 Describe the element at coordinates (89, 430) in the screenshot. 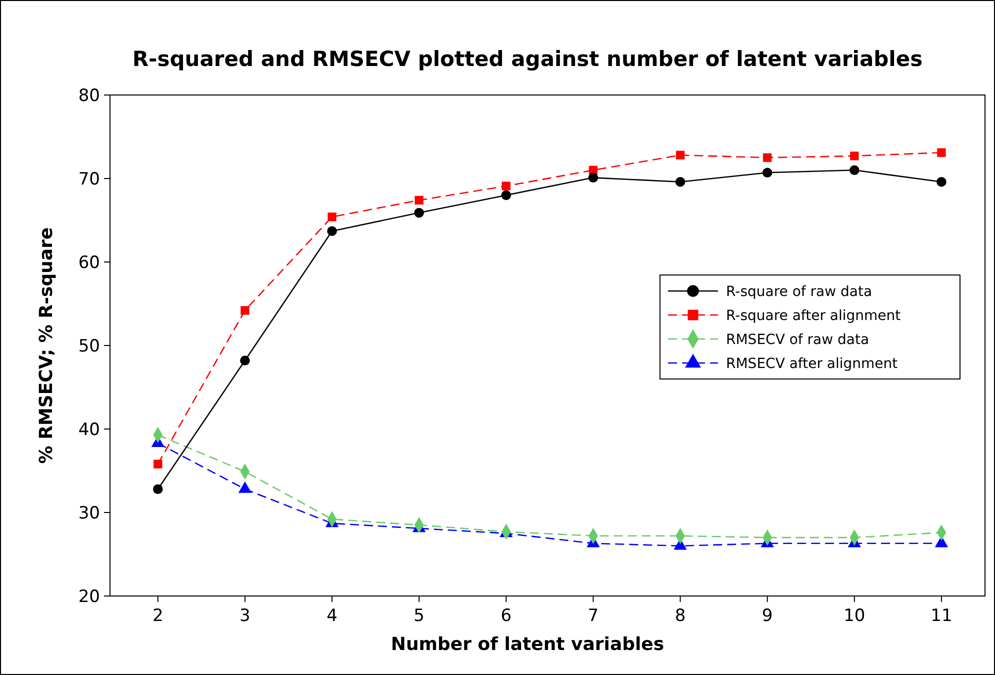

I see `y-tick-label: 40` at that location.